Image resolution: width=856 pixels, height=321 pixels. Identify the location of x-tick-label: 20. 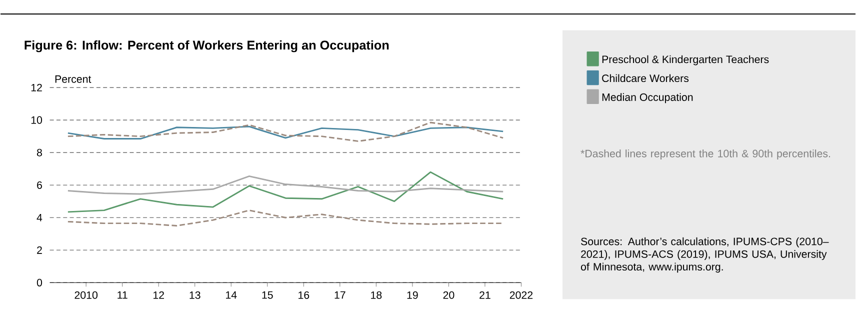
(448, 296).